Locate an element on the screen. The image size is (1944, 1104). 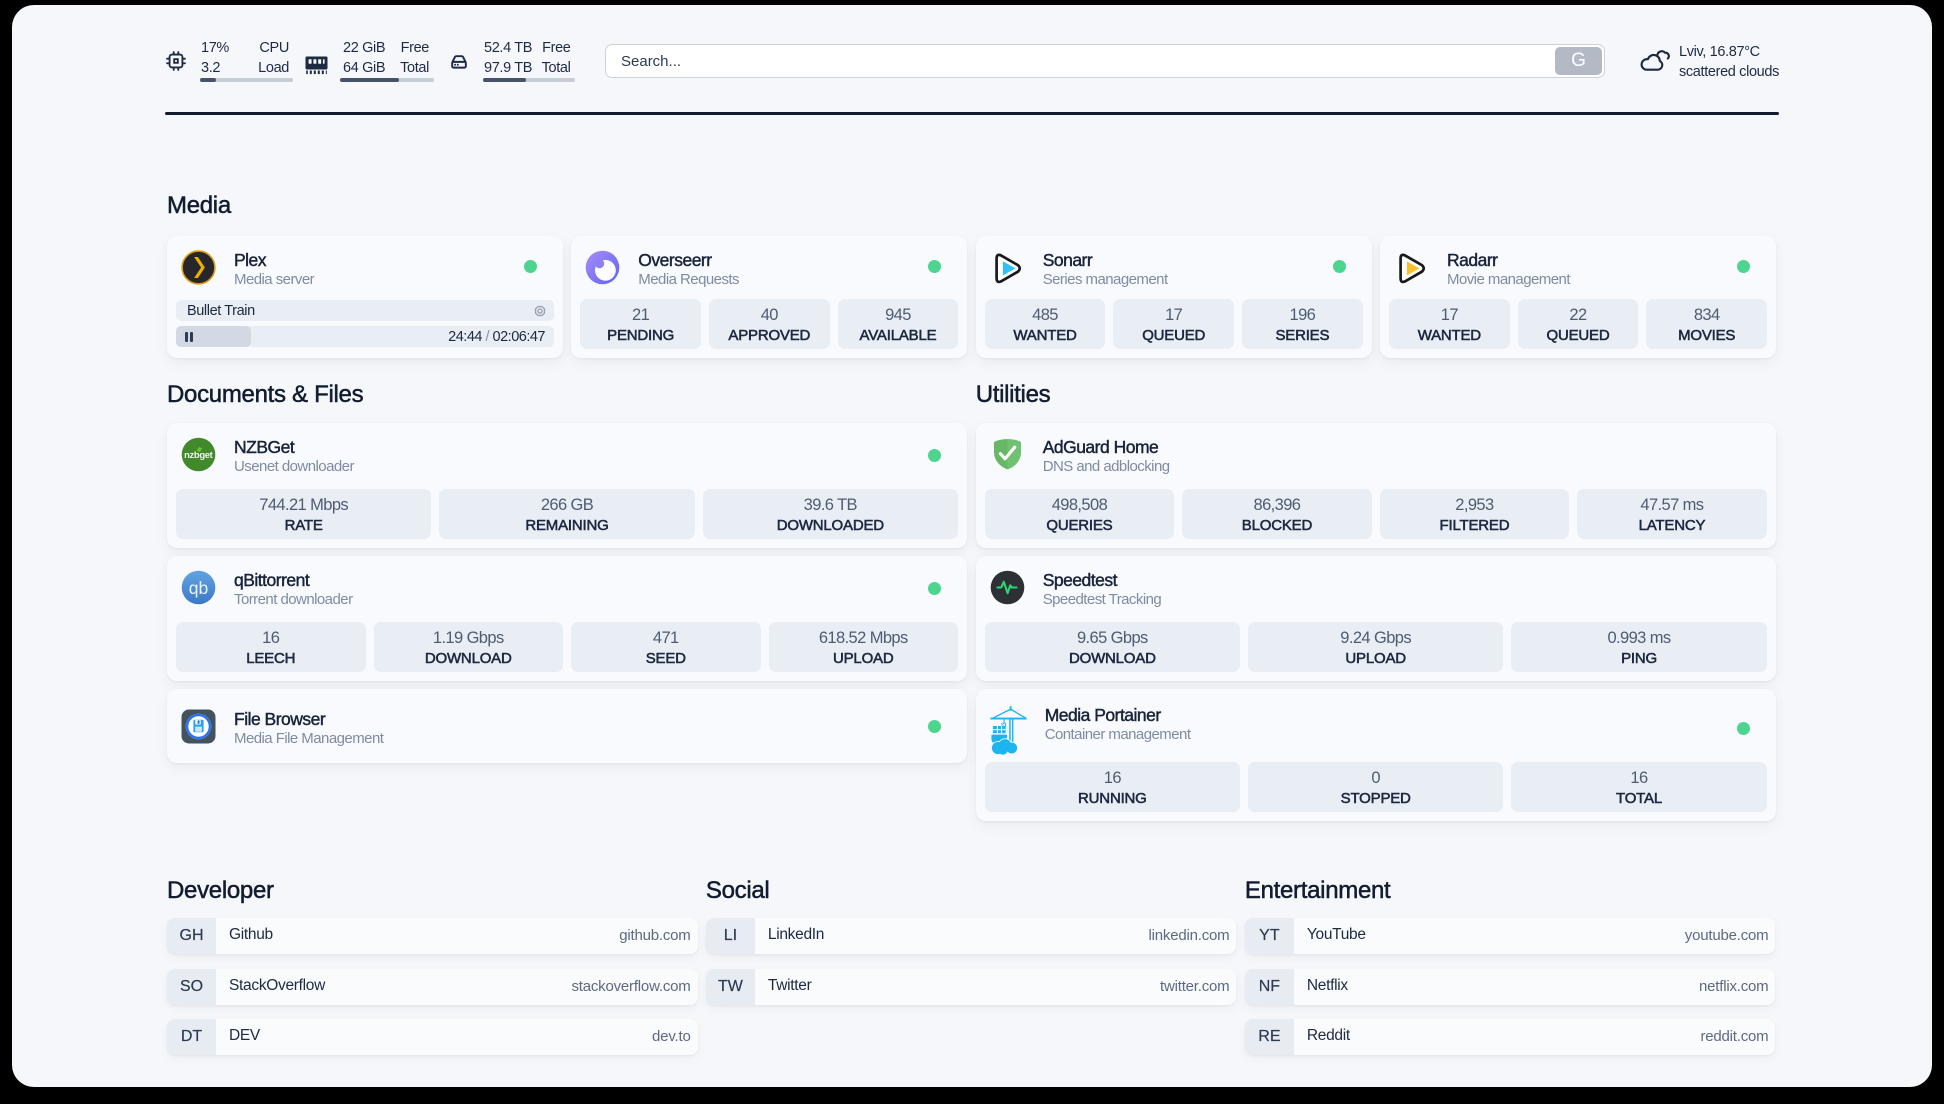
svg-text: qb is located at coordinates (198, 588).